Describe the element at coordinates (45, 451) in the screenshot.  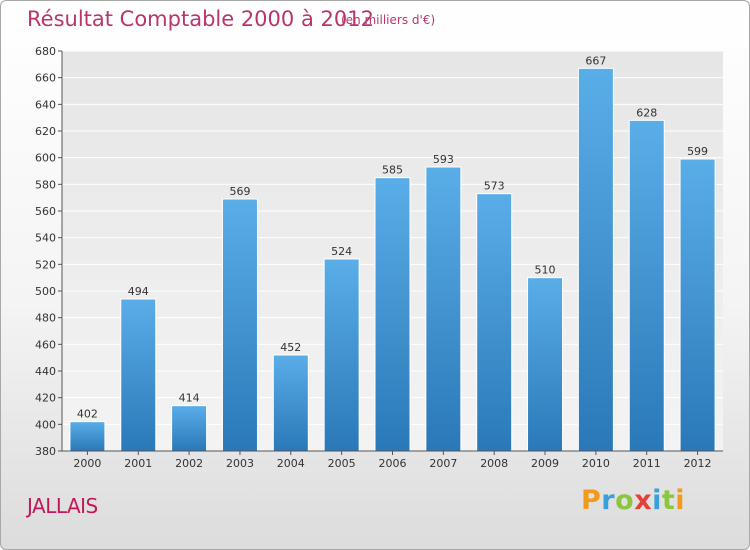
I see `y-tick-label: 380` at that location.